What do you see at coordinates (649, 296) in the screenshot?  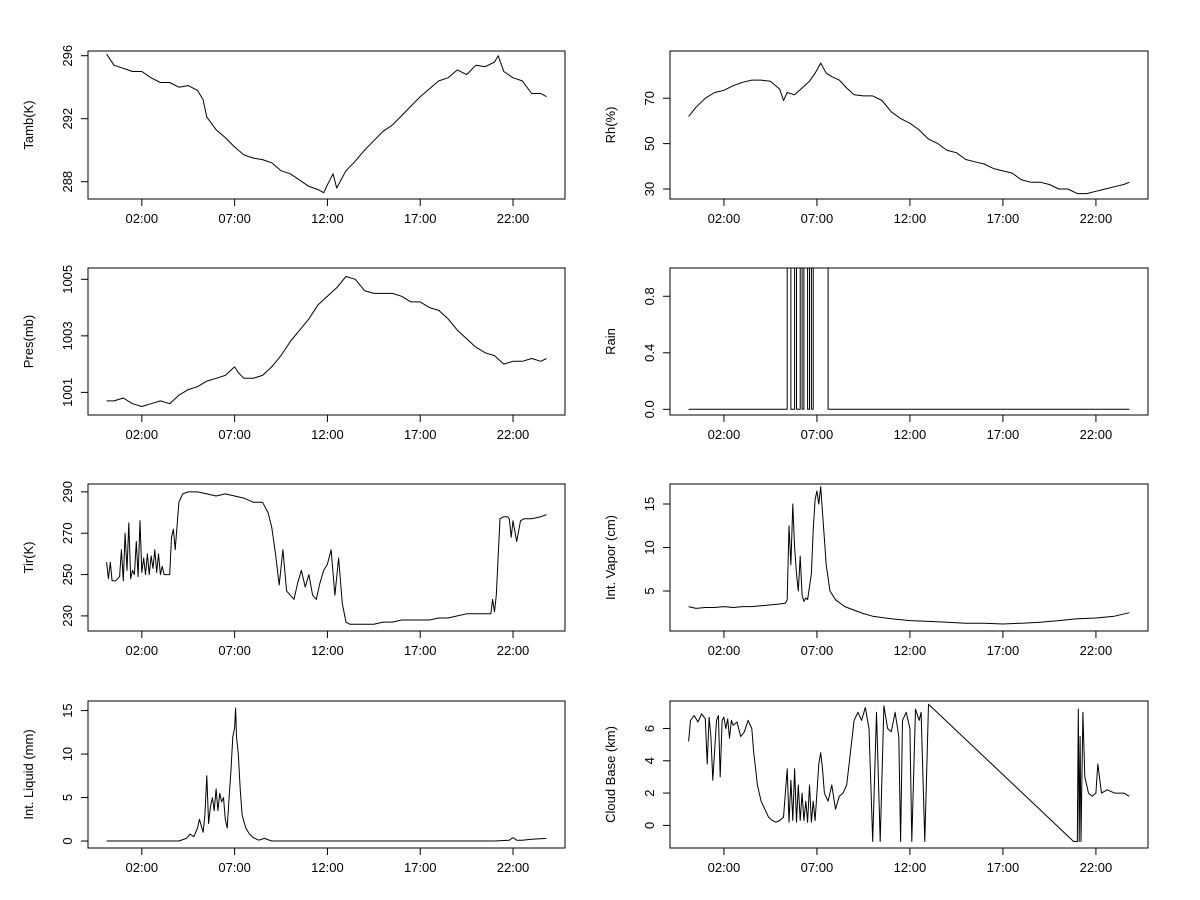 I see `y-tick-label: 0.8` at bounding box center [649, 296].